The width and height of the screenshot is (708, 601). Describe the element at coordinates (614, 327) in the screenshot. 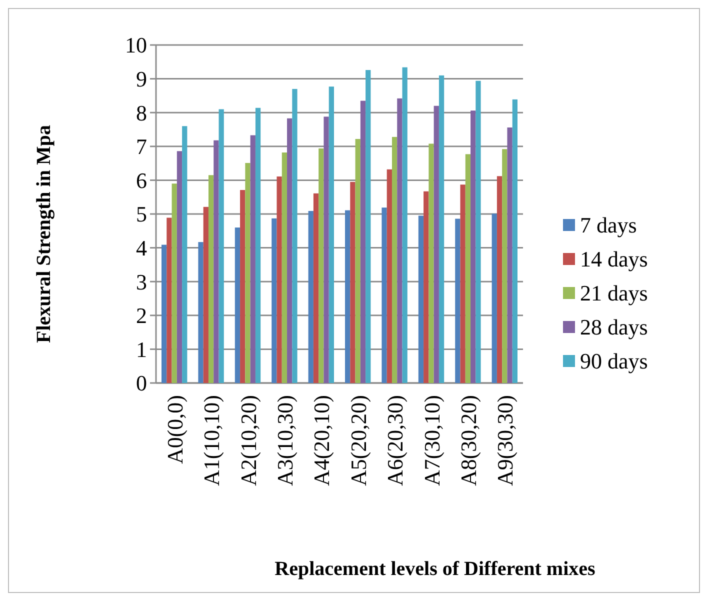

I see `legend-label: 28 days` at that location.